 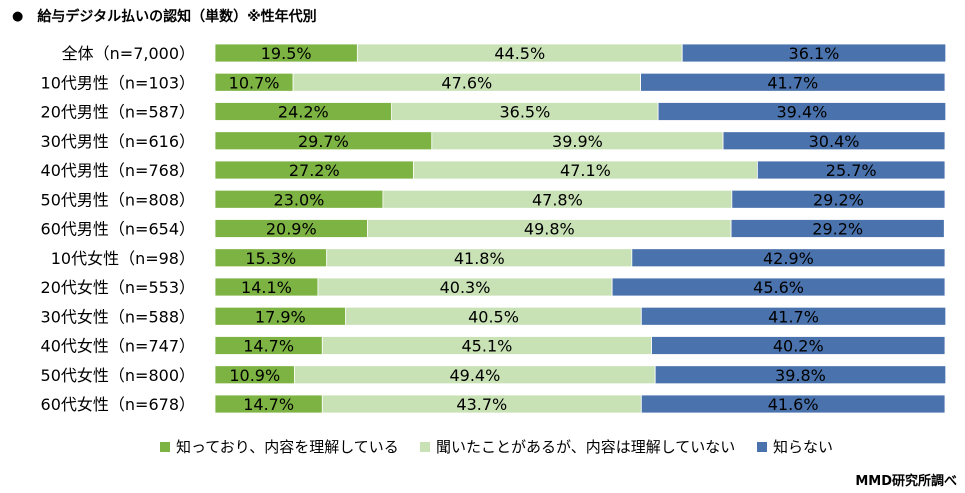 I want to click on data-label: 29.7%, so click(x=323, y=141).